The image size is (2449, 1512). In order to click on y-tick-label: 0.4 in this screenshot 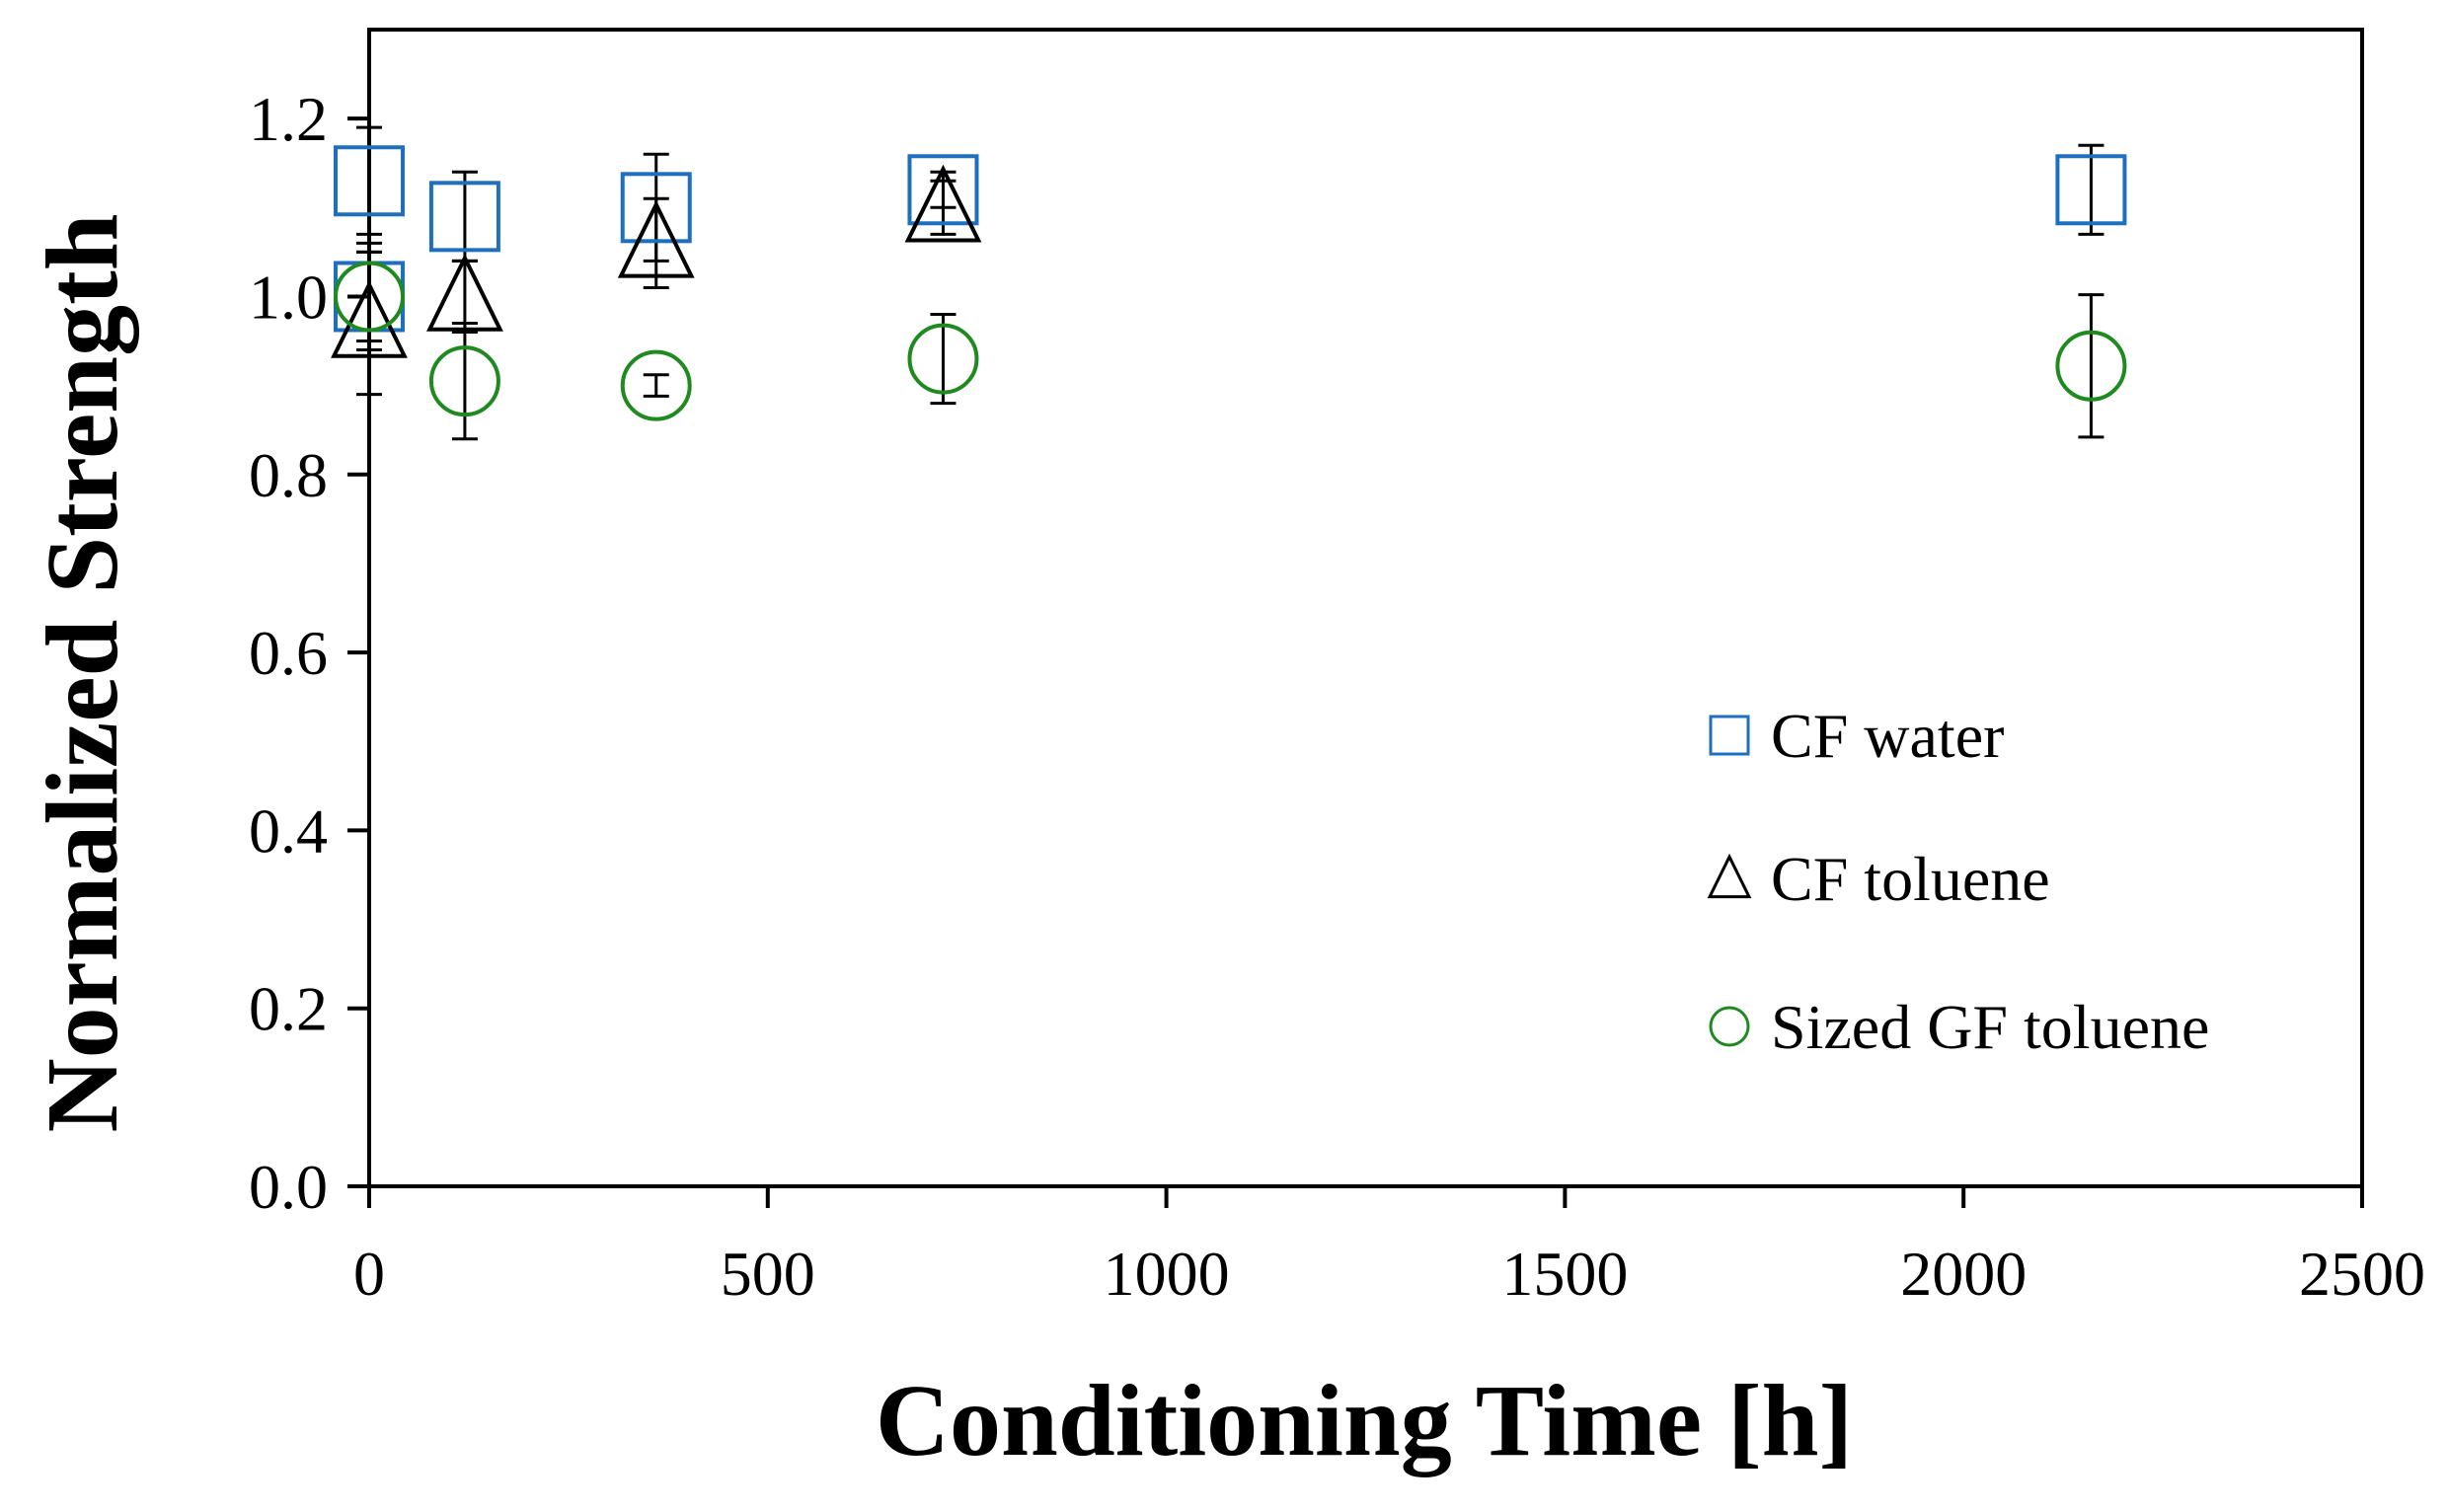, I will do `click(288, 830)`.